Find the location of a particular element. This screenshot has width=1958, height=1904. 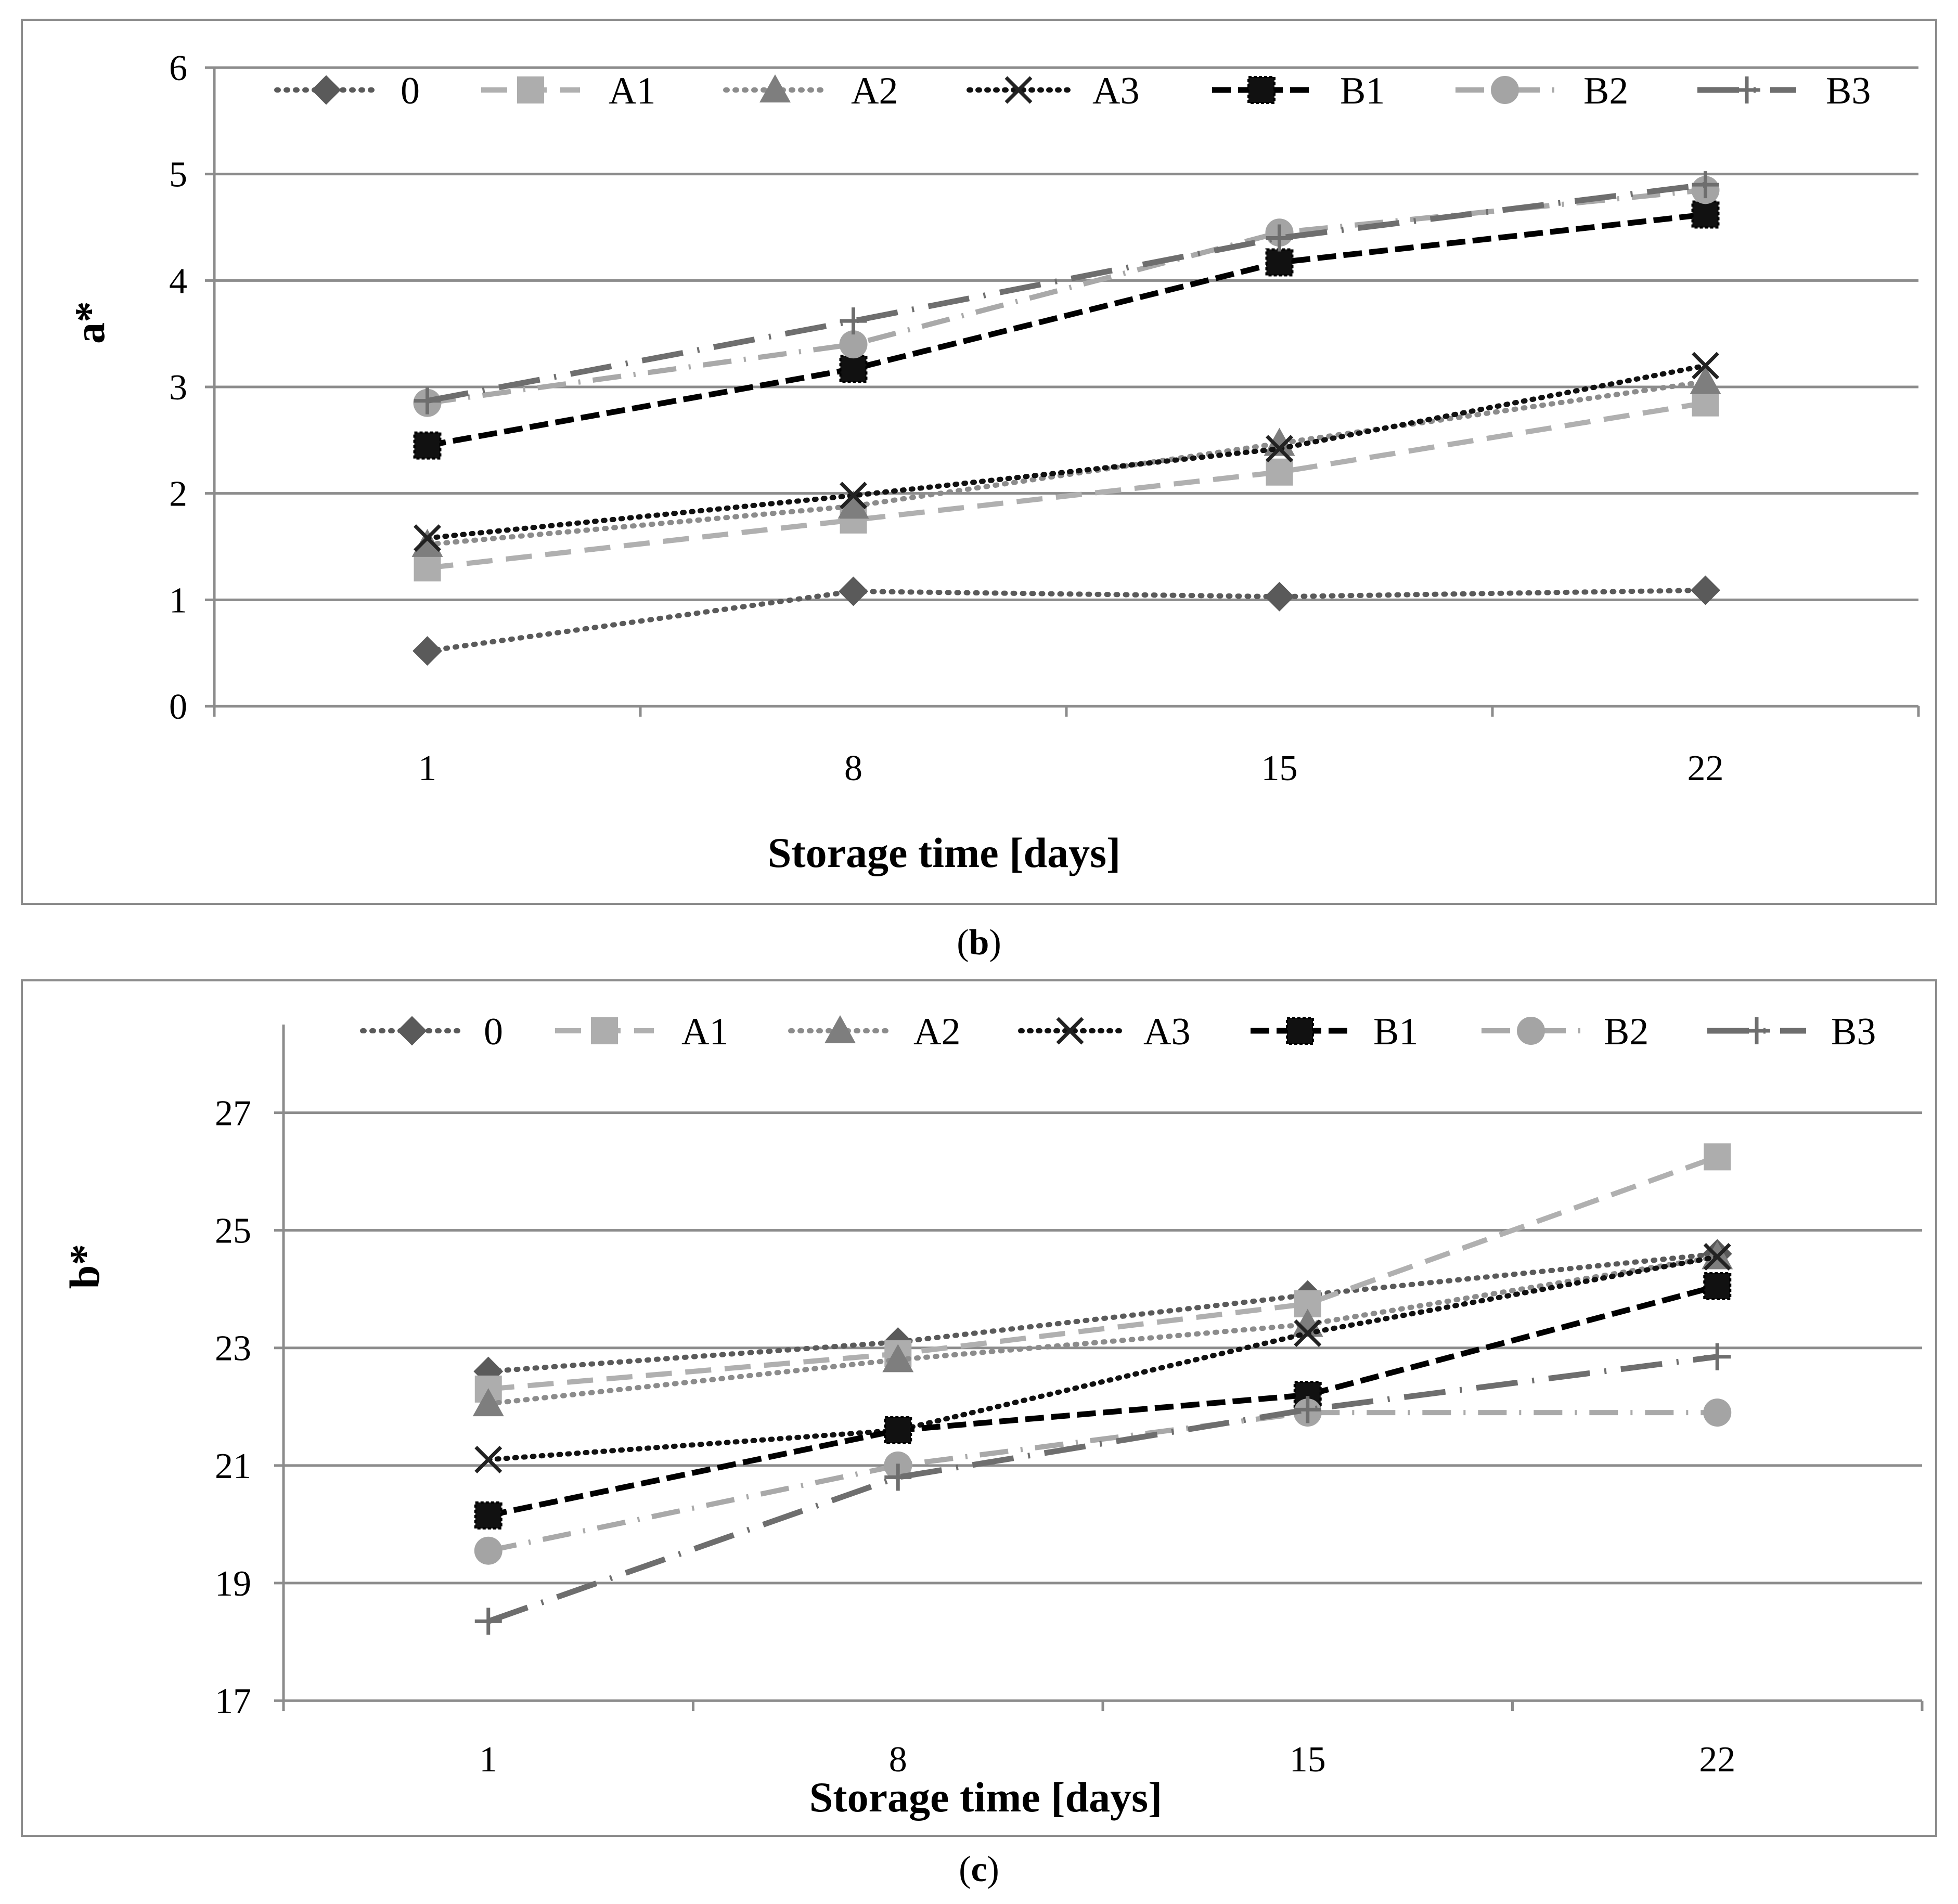

series-B3 is located at coordinates (1102, 1489).